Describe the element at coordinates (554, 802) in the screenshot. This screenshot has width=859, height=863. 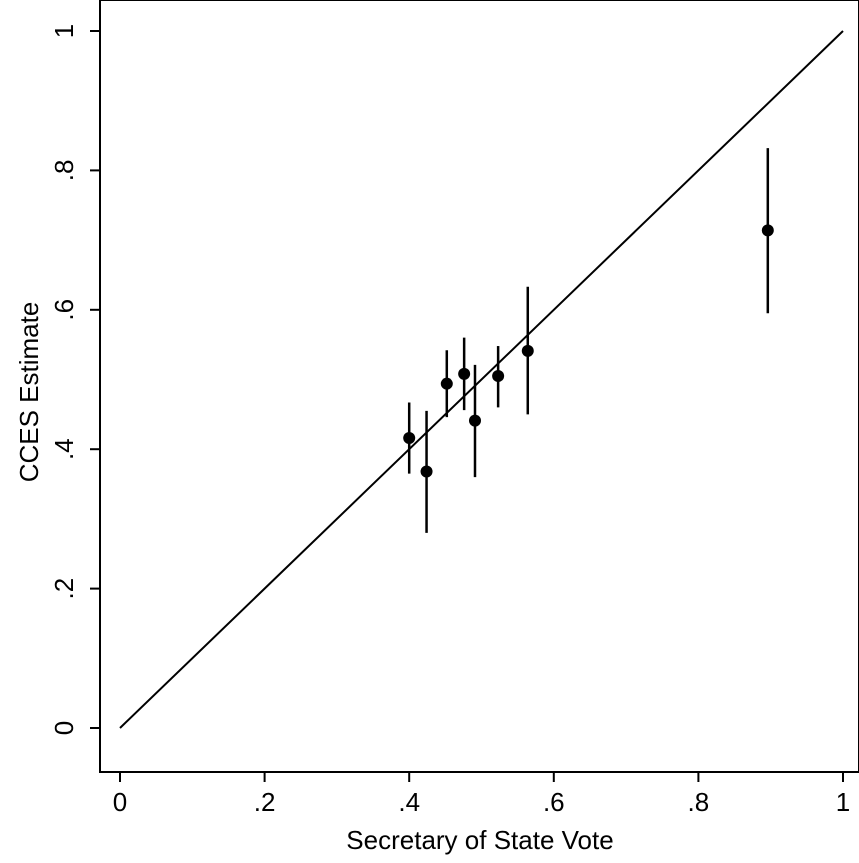
I see `x-tick-label: .6` at that location.